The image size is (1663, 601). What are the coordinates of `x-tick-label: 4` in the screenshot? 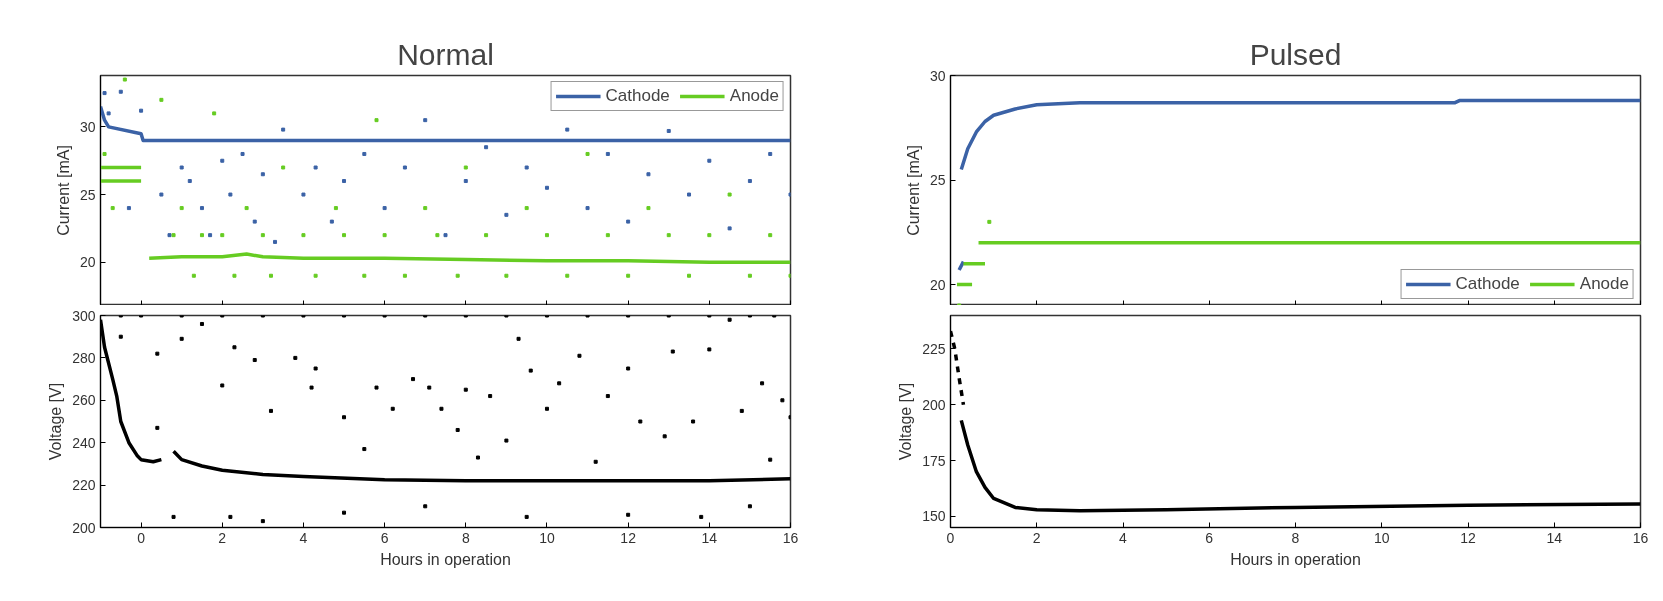 It's located at (303, 537).